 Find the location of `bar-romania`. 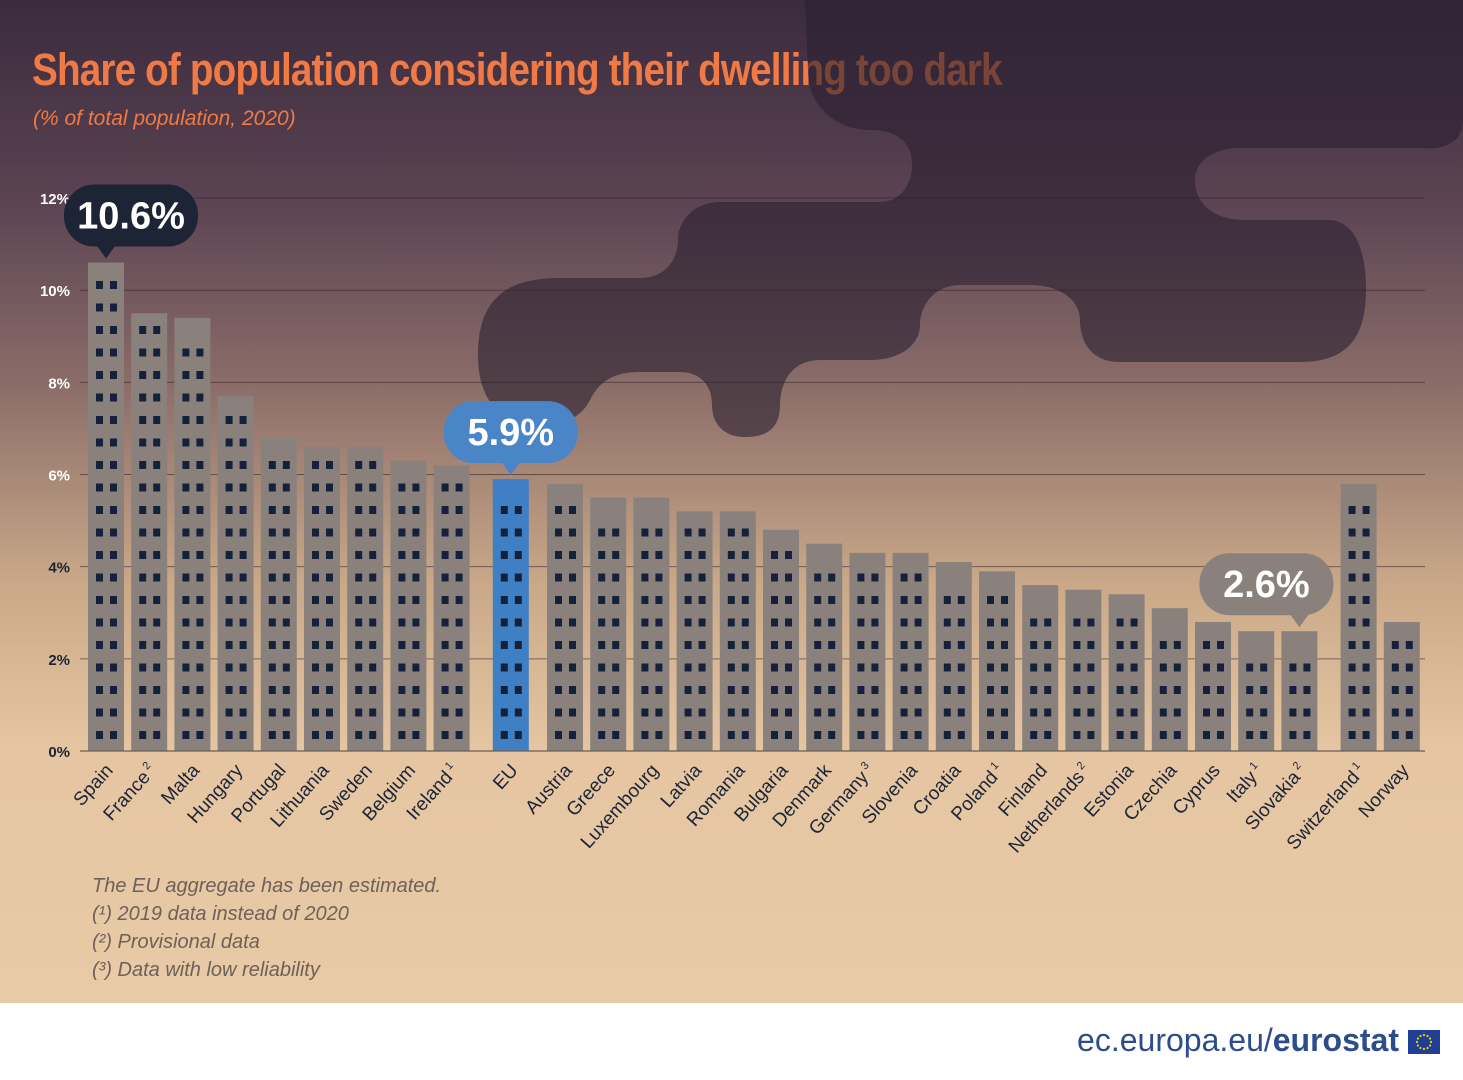

bar-romania is located at coordinates (737, 631).